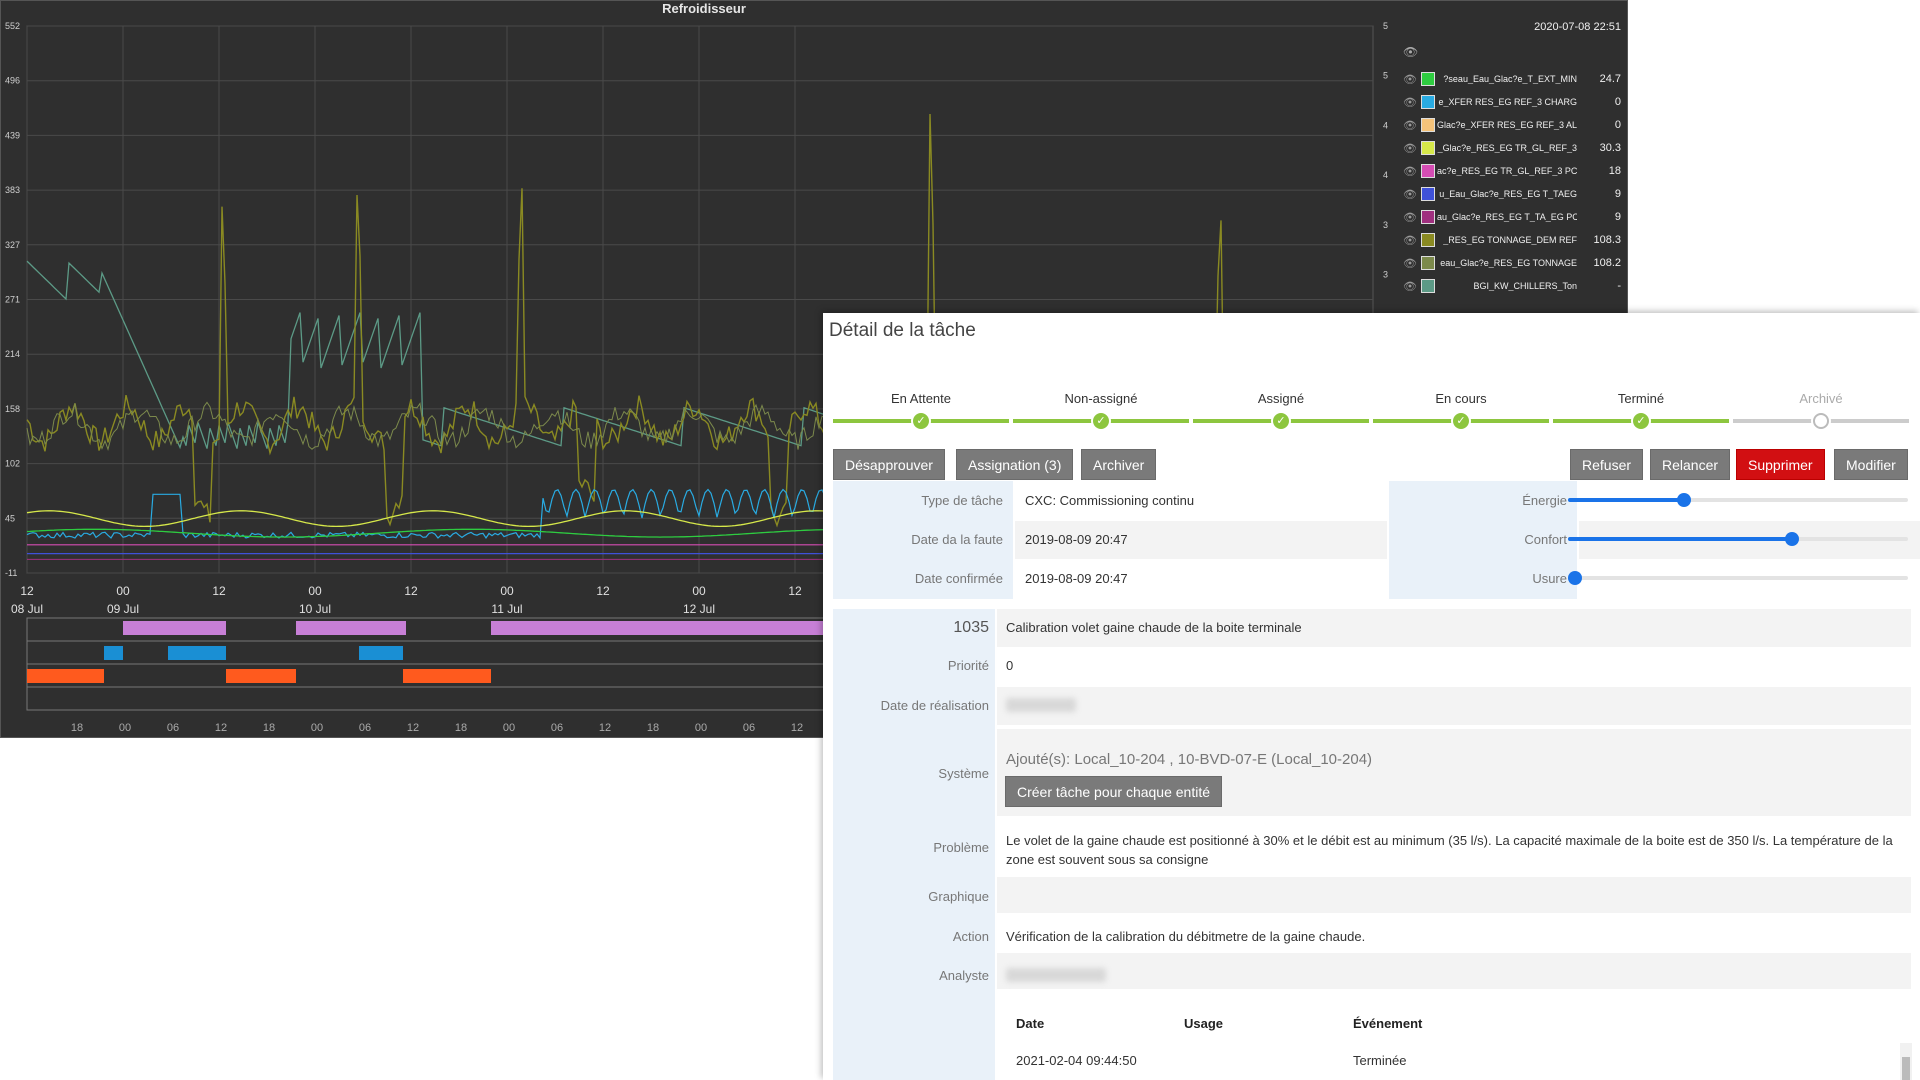 The width and height of the screenshot is (1920, 1080). What do you see at coordinates (961, 847) in the screenshot?
I see `problem-label: Problème` at bounding box center [961, 847].